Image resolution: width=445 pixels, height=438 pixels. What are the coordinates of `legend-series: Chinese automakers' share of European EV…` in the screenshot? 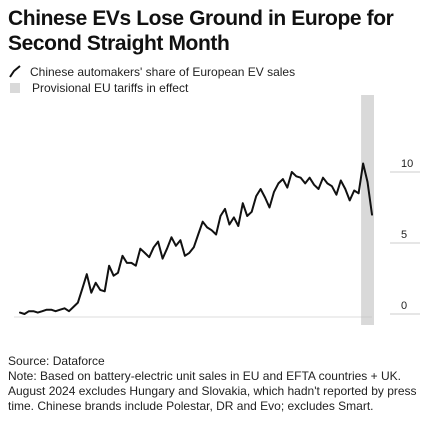 It's located at (151, 72).